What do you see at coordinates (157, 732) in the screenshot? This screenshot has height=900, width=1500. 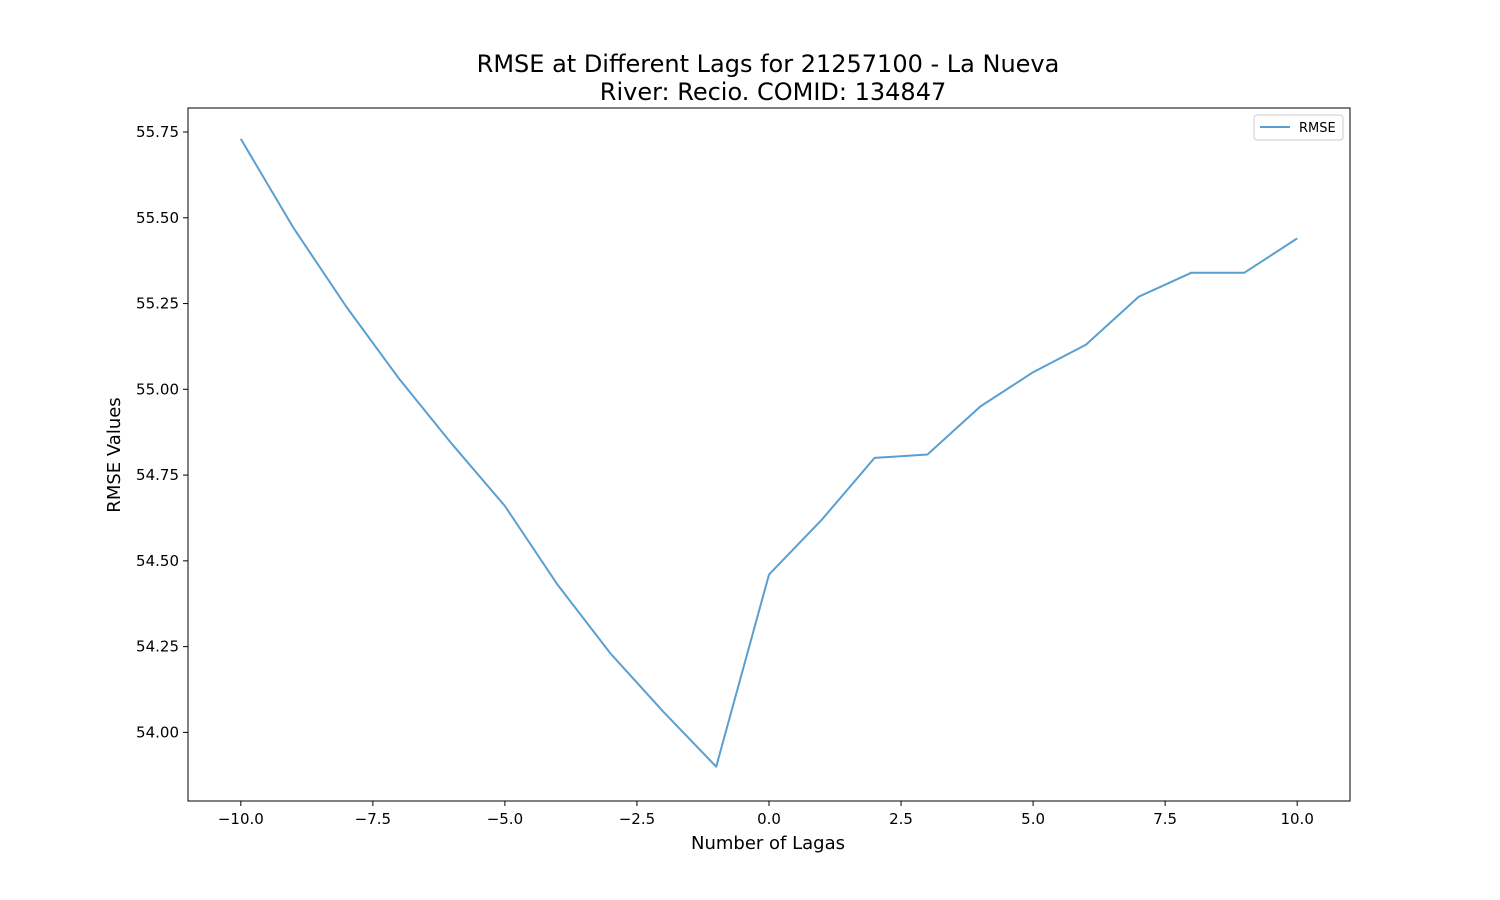 I see `y-tick-label: 54.00` at bounding box center [157, 732].